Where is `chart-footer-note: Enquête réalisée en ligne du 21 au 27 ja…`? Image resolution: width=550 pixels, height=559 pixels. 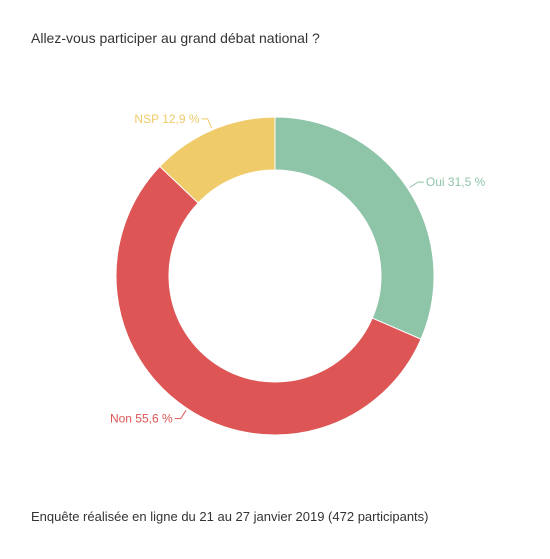
chart-footer-note: Enquête réalisée en ligne du 21 au 27 ja… is located at coordinates (230, 516).